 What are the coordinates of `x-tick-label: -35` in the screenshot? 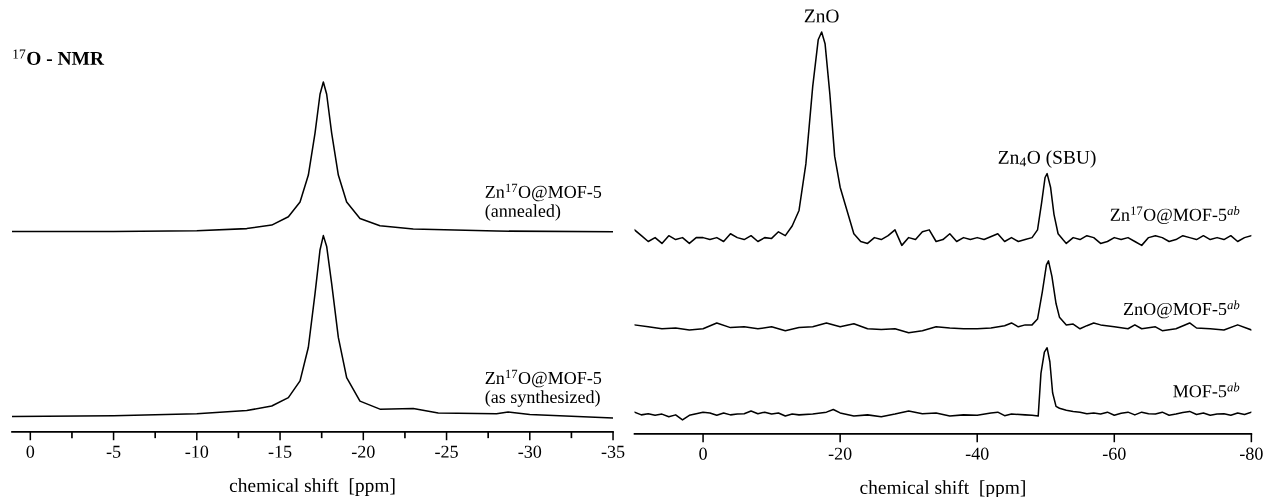 It's located at (613, 451).